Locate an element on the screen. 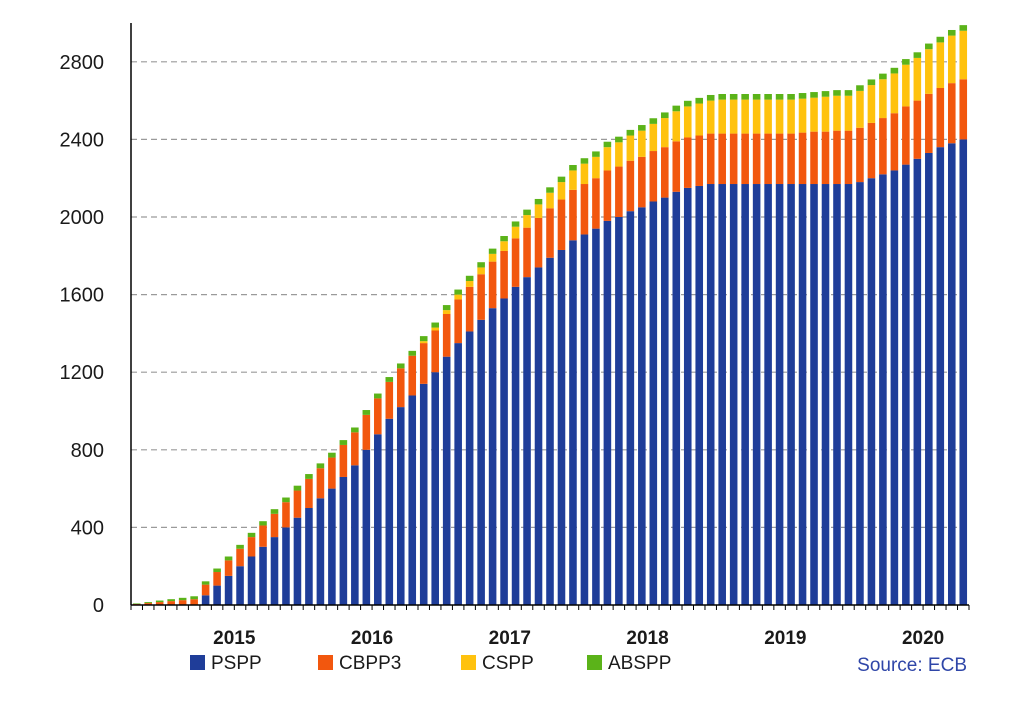 Image resolution: width=1024 pixels, height=728 pixels. legend-swatch-cbpp3 is located at coordinates (325, 662).